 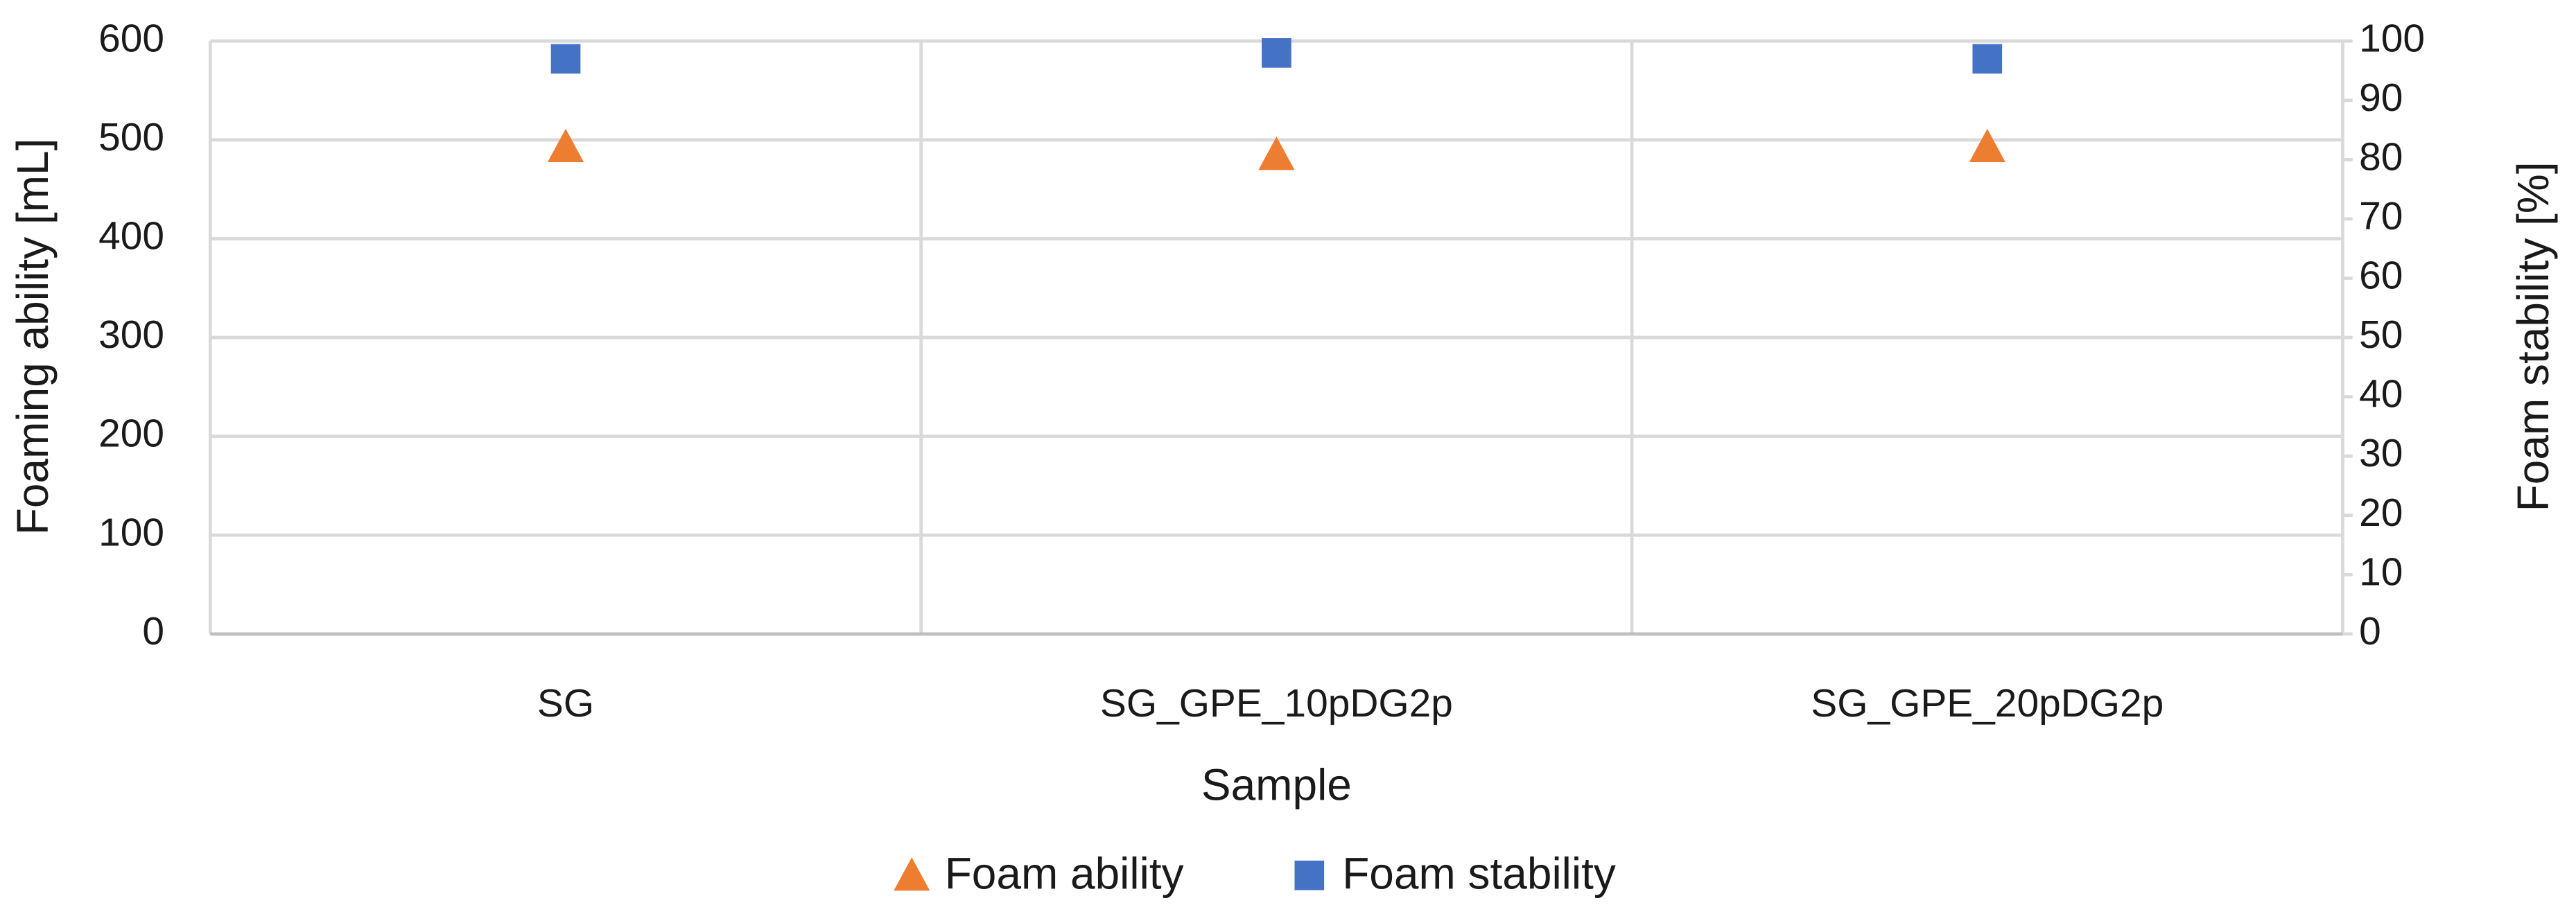 I want to click on x-tick-label: SG_GPE_20pDG2p, so click(x=1987, y=704).